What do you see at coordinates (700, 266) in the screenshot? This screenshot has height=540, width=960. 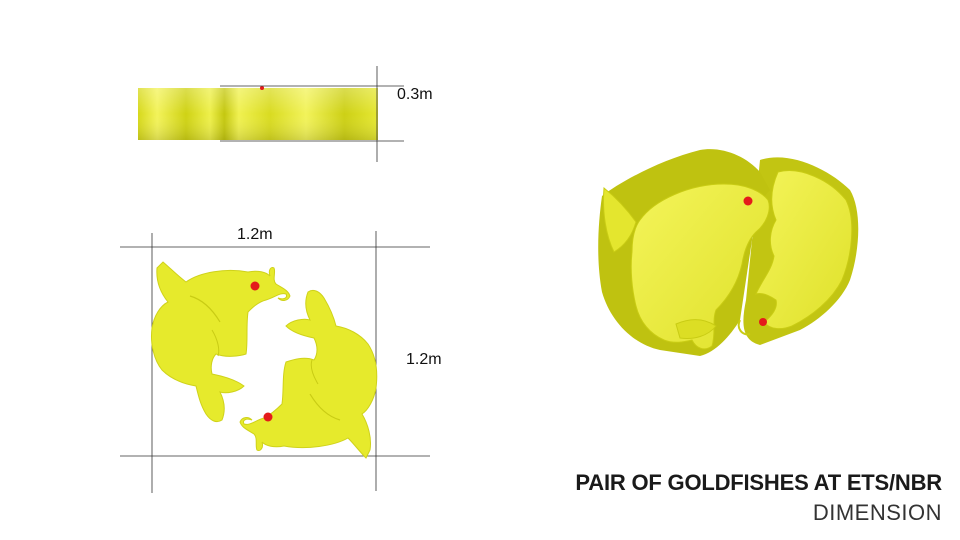 I see `iso-front-fish-face` at bounding box center [700, 266].